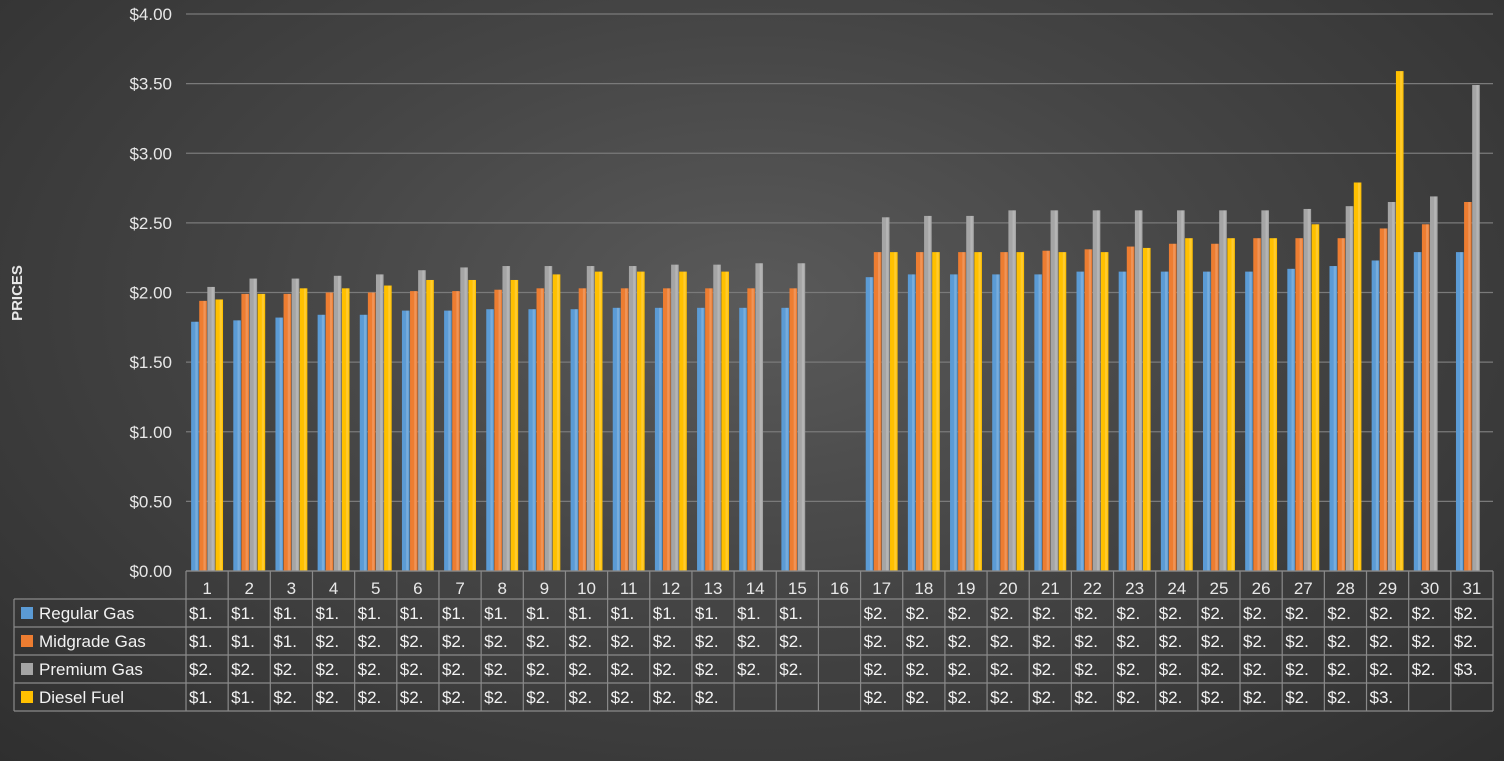 The width and height of the screenshot is (1504, 761). What do you see at coordinates (670, 588) in the screenshot?
I see `x-tick-label: 12` at bounding box center [670, 588].